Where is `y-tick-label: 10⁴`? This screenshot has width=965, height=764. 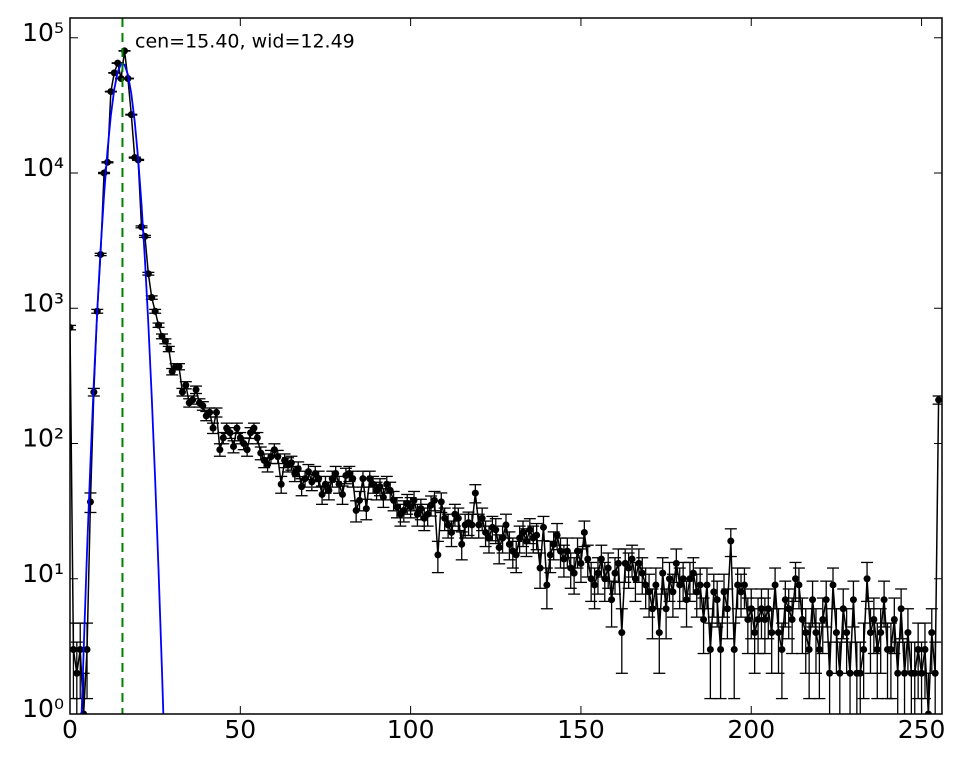
y-tick-label: 10⁴ is located at coordinates (43, 167).